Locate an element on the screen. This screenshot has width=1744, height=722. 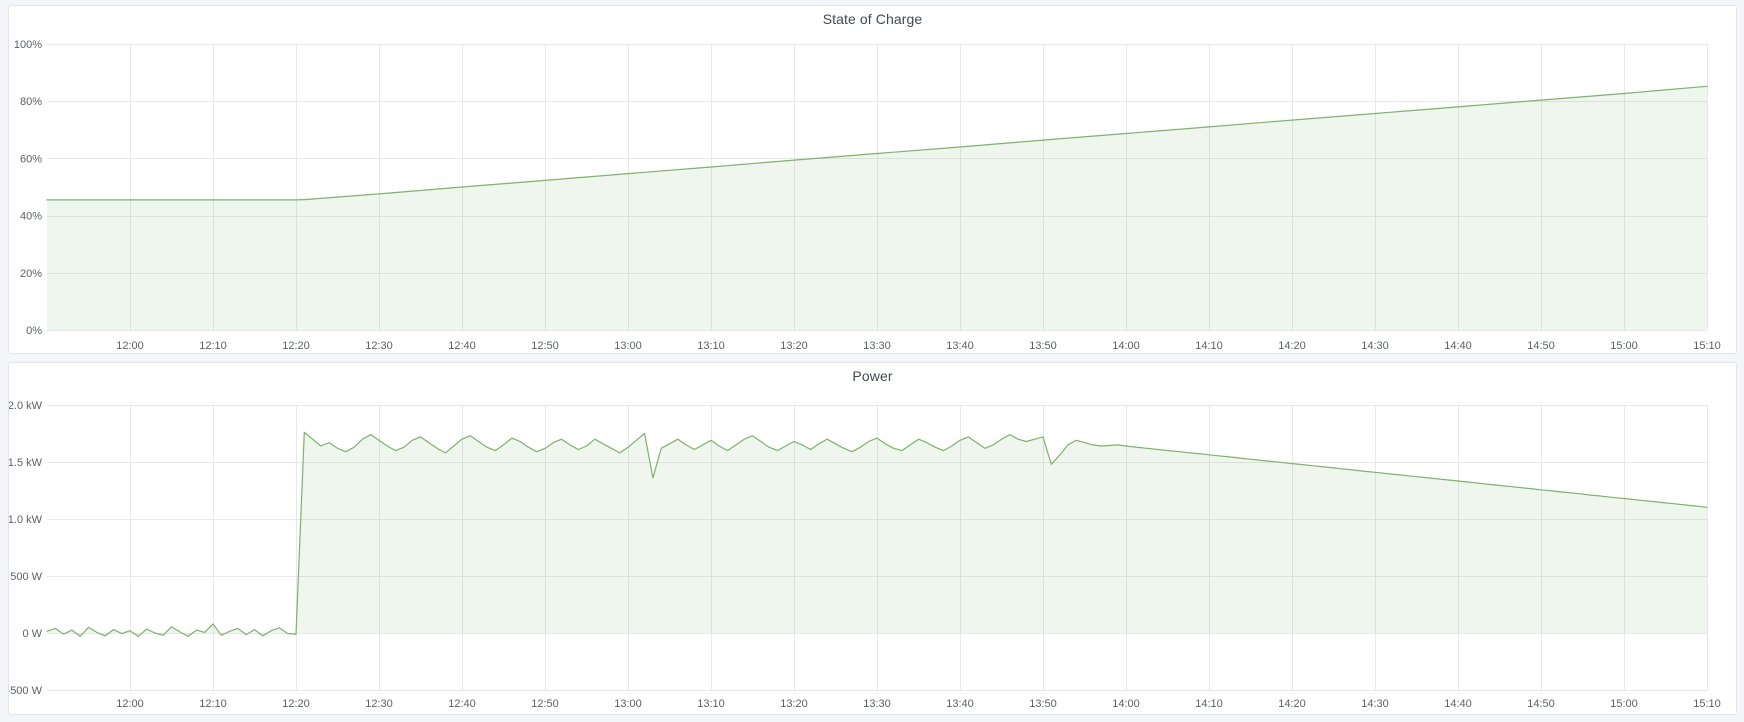
y-axis-tick-label: 0 W is located at coordinates (32, 634).